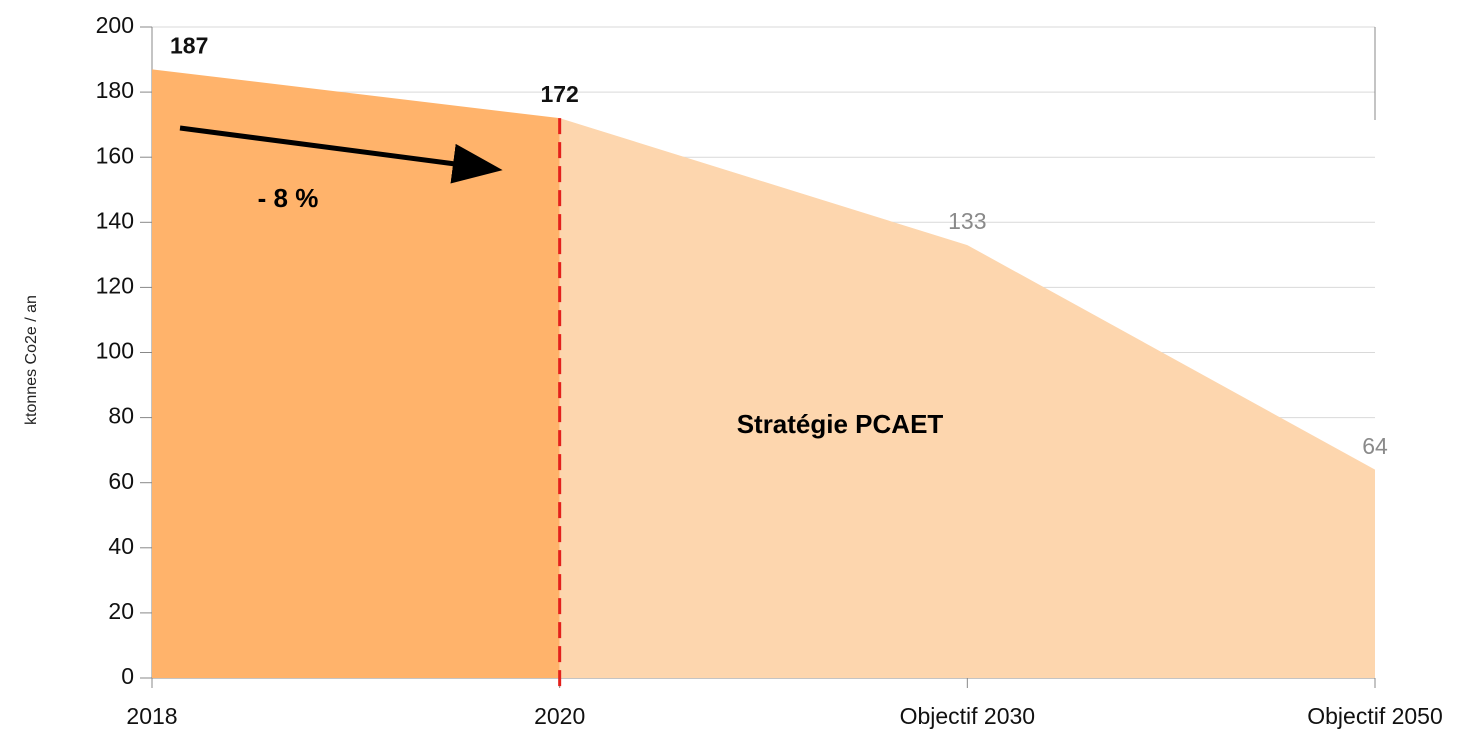 The width and height of the screenshot is (1474, 738). Describe the element at coordinates (121, 481) in the screenshot. I see `y-tick-label: 60` at that location.